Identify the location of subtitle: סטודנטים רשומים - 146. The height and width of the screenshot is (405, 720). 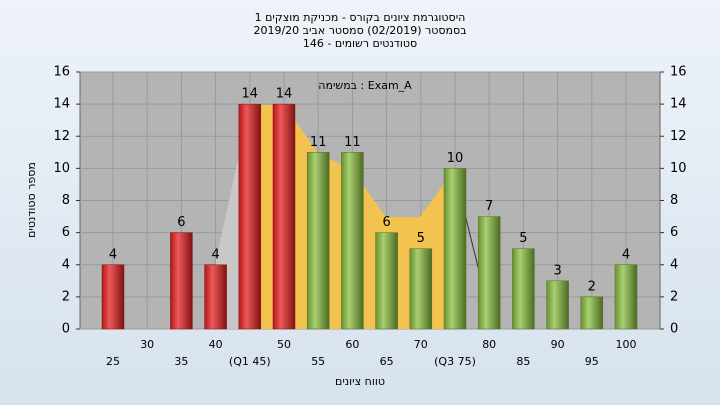
(360, 43).